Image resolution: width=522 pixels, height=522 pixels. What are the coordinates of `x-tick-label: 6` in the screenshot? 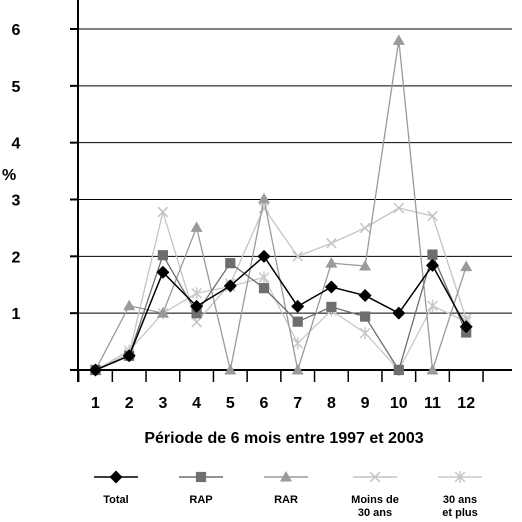 It's located at (264, 403).